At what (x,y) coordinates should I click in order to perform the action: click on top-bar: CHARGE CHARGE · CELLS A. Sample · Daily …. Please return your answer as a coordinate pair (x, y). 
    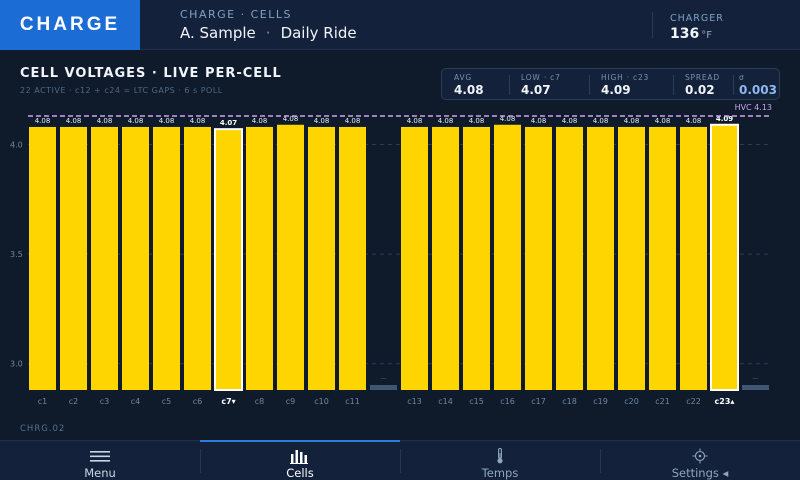
    Looking at the image, I should click on (400, 25).